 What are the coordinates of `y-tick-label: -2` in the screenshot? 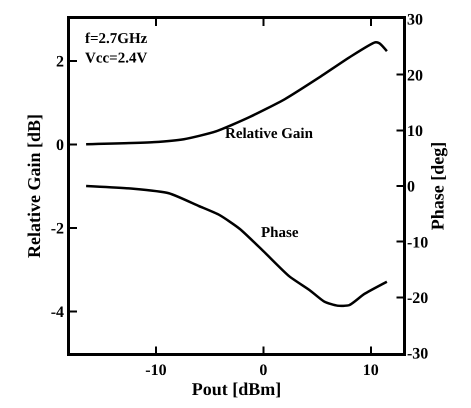 It's located at (57, 229).